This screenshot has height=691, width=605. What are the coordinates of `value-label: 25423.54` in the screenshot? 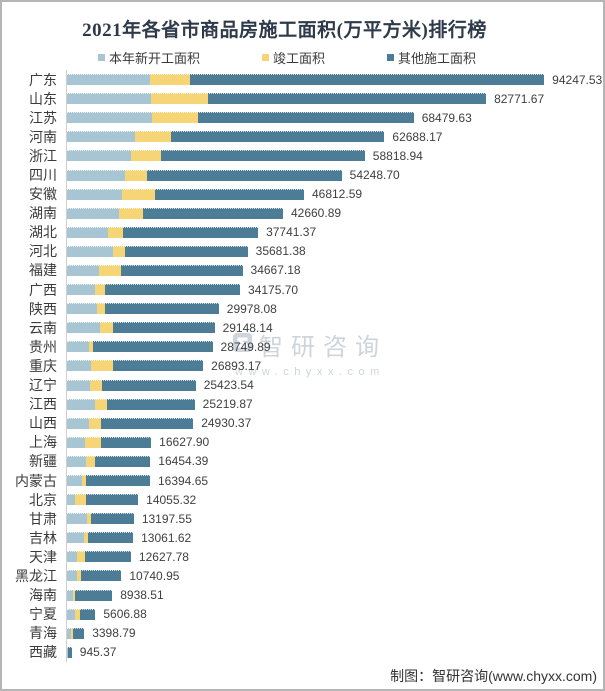 It's located at (228, 385).